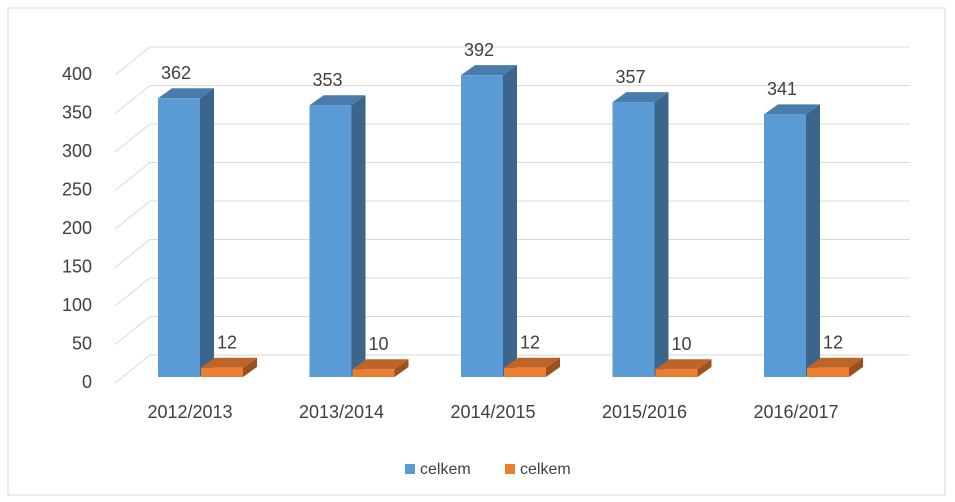  I want to click on y-tick-label: 400, so click(77, 74).